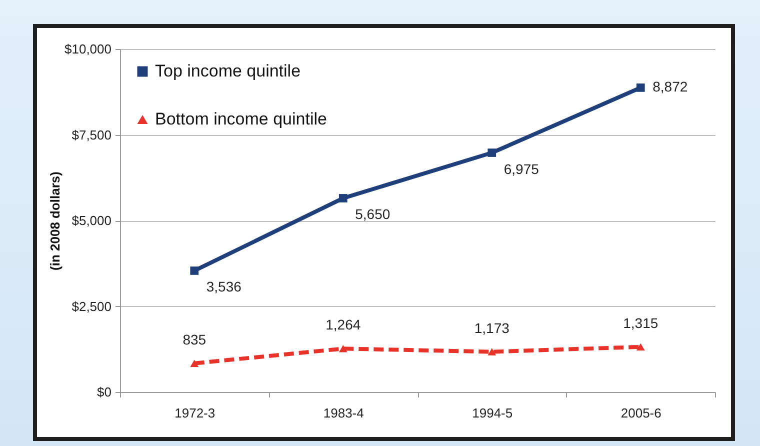 The width and height of the screenshot is (760, 446). I want to click on x-tick-label: 1983-4, so click(343, 413).